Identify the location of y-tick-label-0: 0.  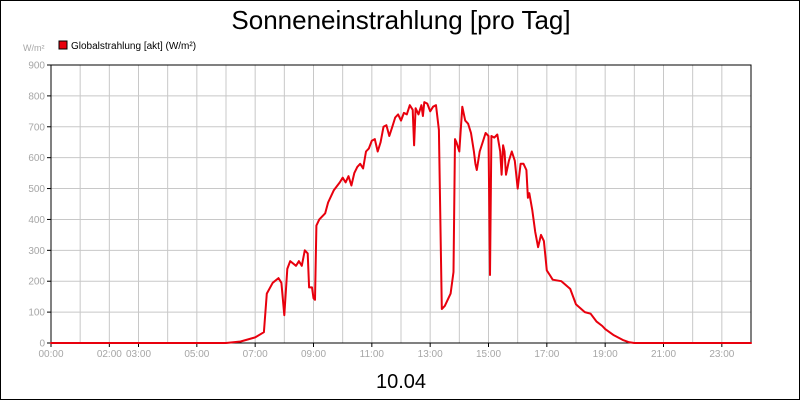
(42, 344).